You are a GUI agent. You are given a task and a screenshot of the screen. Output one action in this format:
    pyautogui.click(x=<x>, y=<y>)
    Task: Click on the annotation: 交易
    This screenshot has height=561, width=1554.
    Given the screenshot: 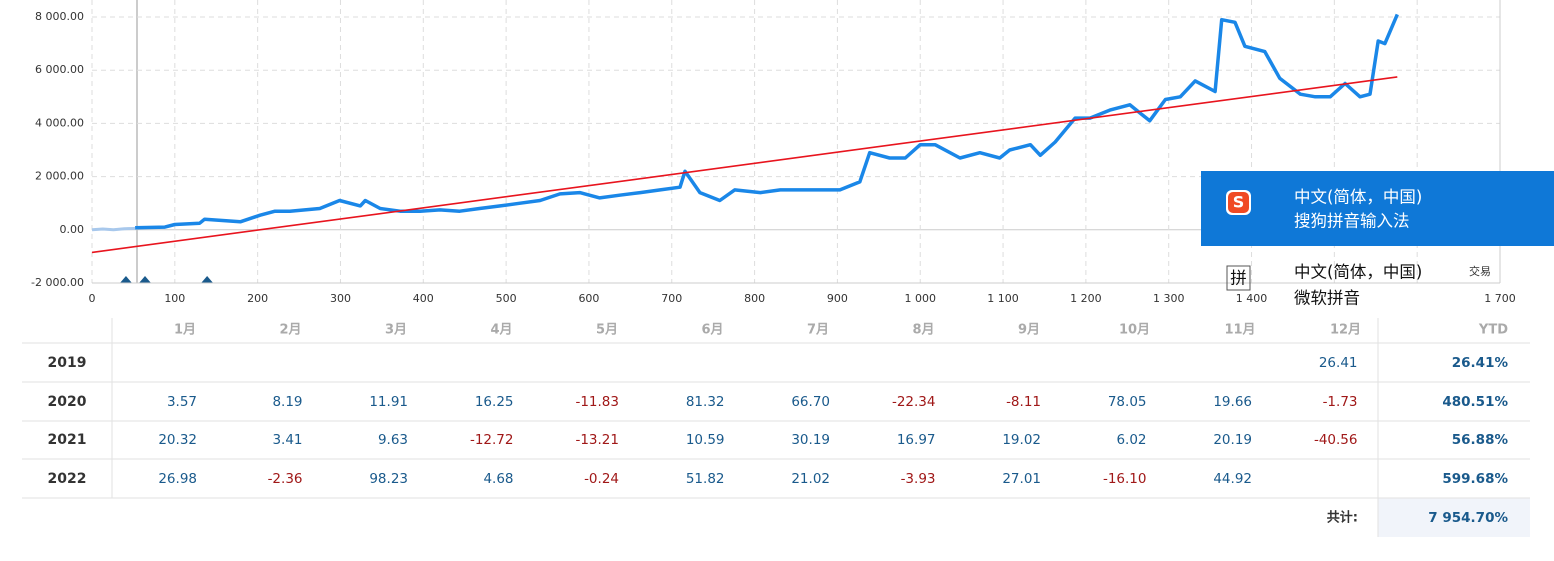 What is the action you would take?
    pyautogui.click(x=1480, y=271)
    